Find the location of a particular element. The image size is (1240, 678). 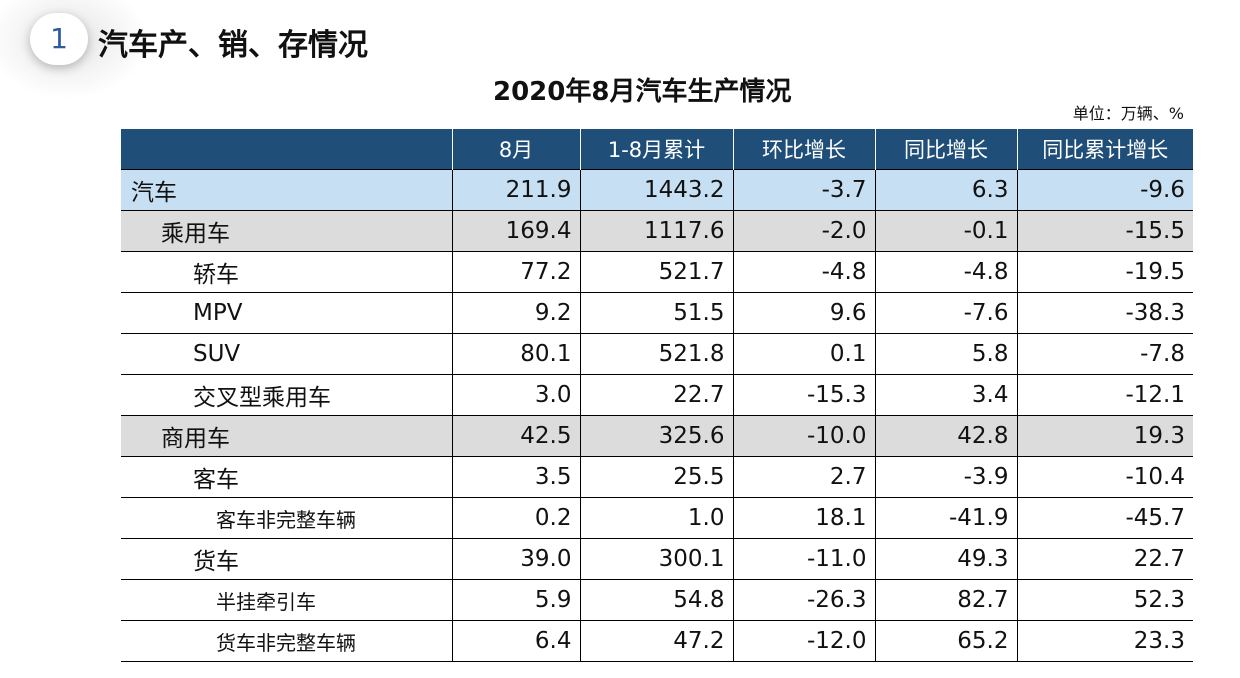

row-label: 货车非完整车辆 is located at coordinates (286, 641).